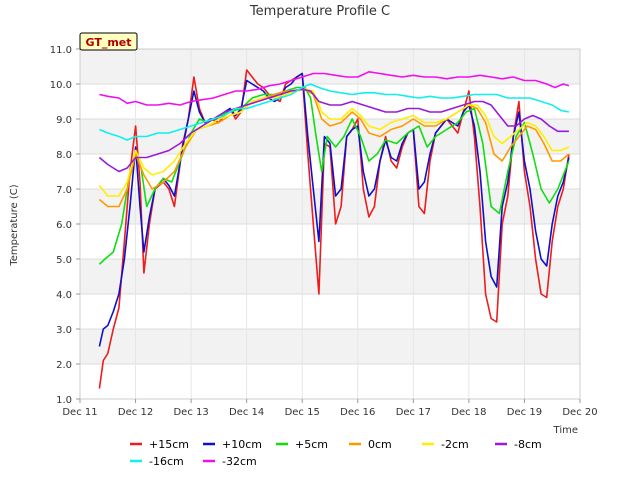  I want to click on x-tick-label: Dec 12, so click(135, 412).